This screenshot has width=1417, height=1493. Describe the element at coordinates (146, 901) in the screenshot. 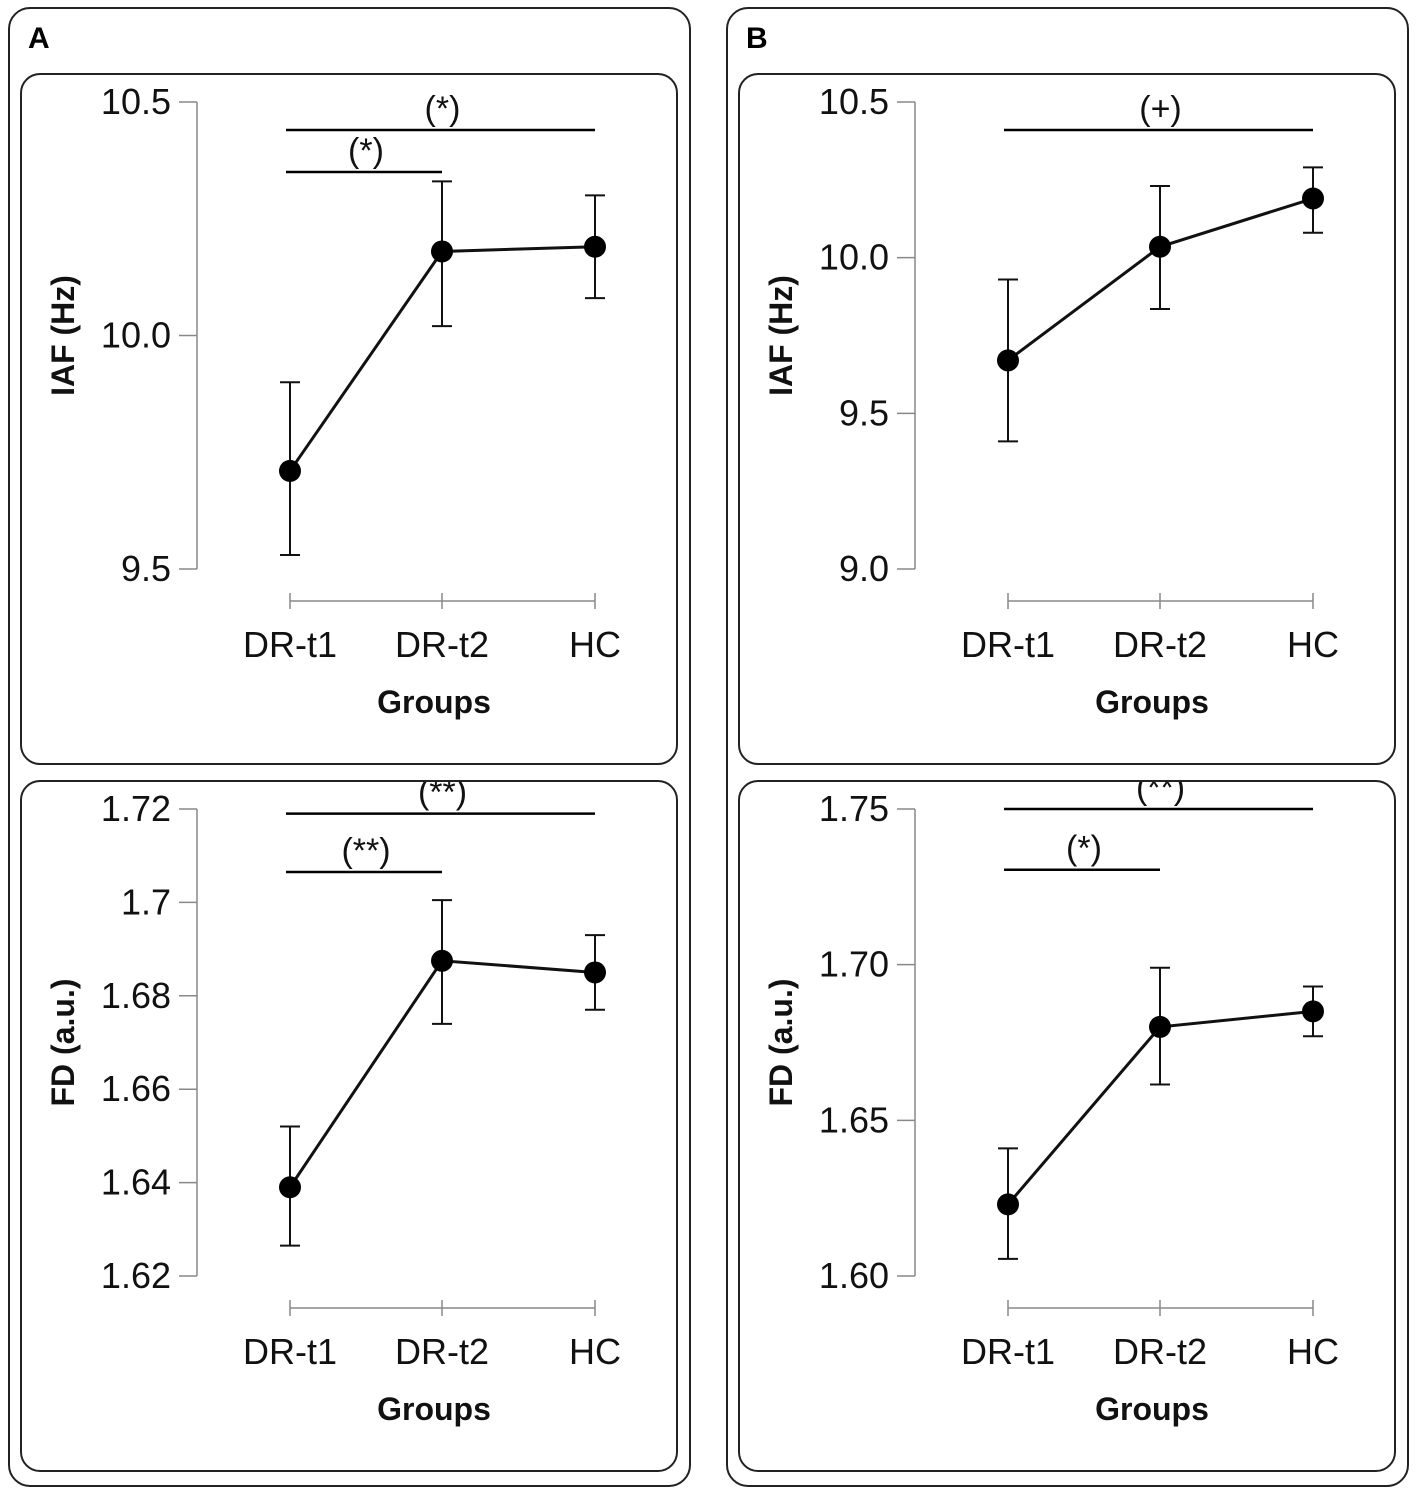

I see `y-tick-label: 1.7` at that location.